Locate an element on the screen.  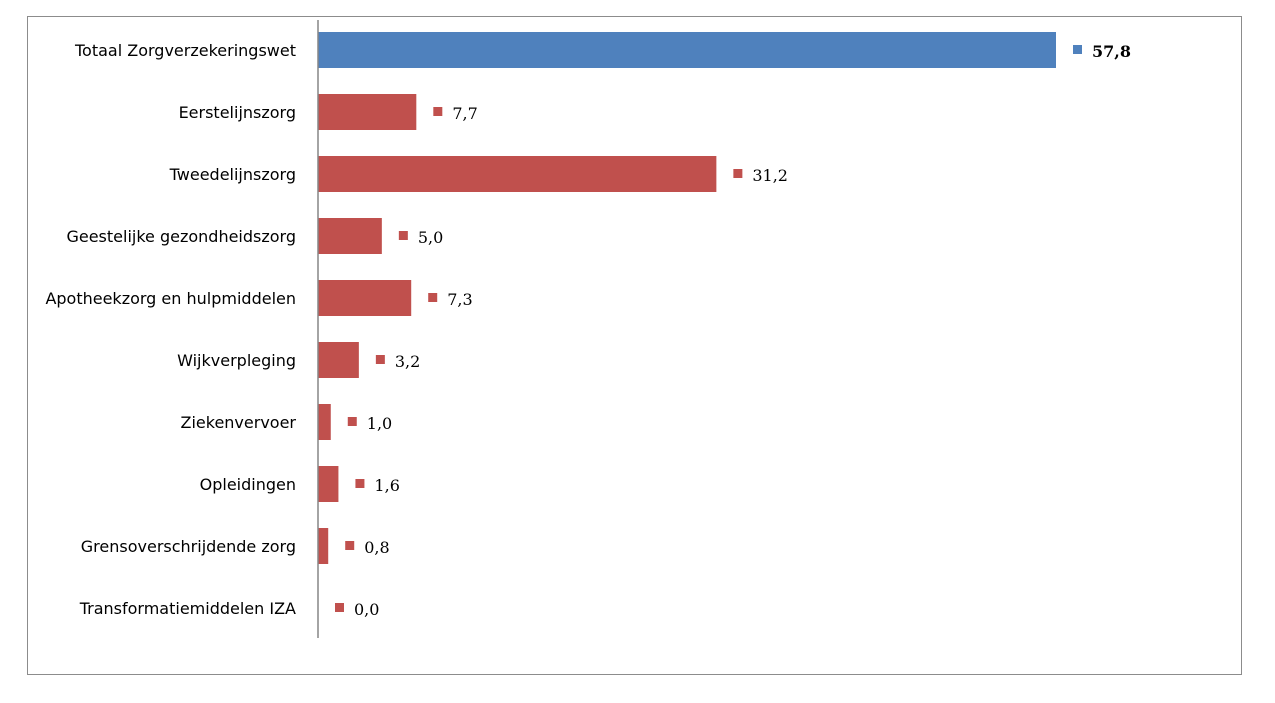
category-label: Geestelijke gezondheidszorg is located at coordinates (181, 236).